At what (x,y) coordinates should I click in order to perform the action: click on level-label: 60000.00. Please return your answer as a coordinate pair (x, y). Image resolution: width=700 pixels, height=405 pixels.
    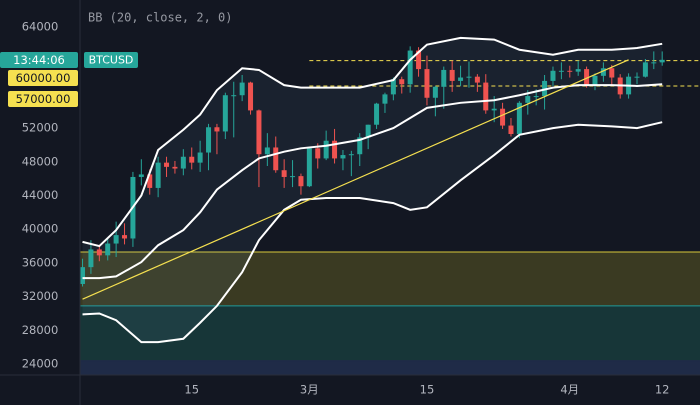
    Looking at the image, I should click on (43, 78).